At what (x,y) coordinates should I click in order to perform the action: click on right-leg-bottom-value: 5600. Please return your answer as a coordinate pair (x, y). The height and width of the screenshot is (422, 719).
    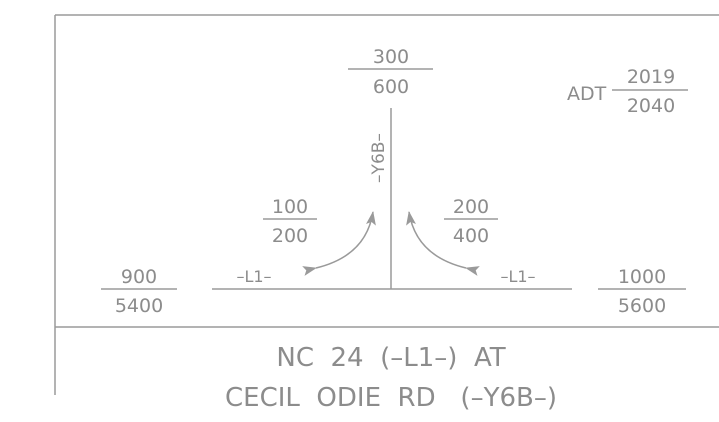
    Looking at the image, I should click on (642, 306).